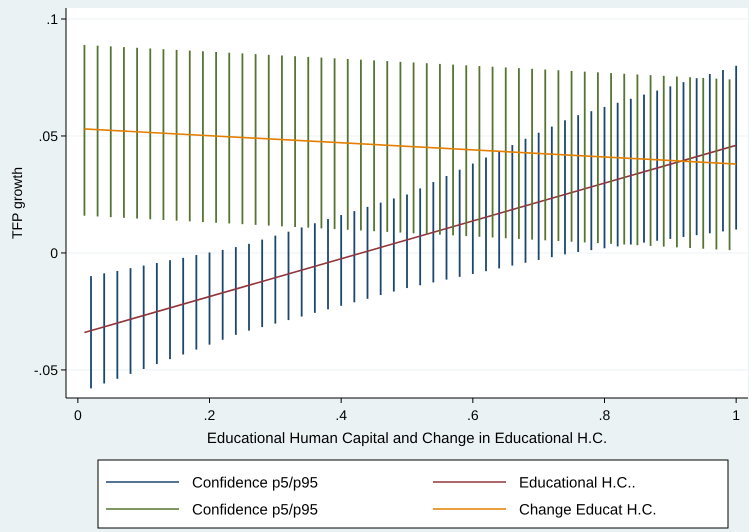 The image size is (749, 532). Describe the element at coordinates (736, 415) in the screenshot. I see `x-tick-label: 1` at that location.